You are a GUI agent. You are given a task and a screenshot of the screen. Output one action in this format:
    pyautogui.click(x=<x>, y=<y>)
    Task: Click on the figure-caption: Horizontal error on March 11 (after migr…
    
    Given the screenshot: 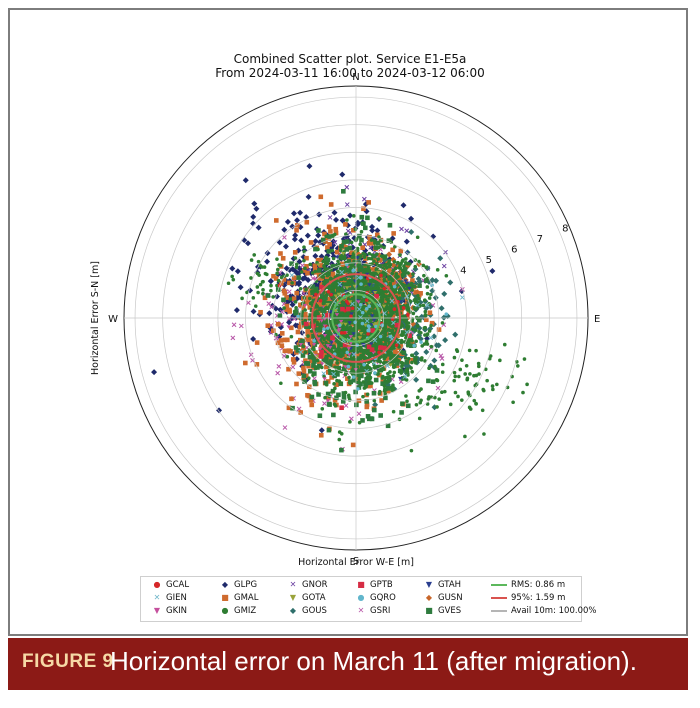 What is the action you would take?
    pyautogui.click(x=373, y=661)
    